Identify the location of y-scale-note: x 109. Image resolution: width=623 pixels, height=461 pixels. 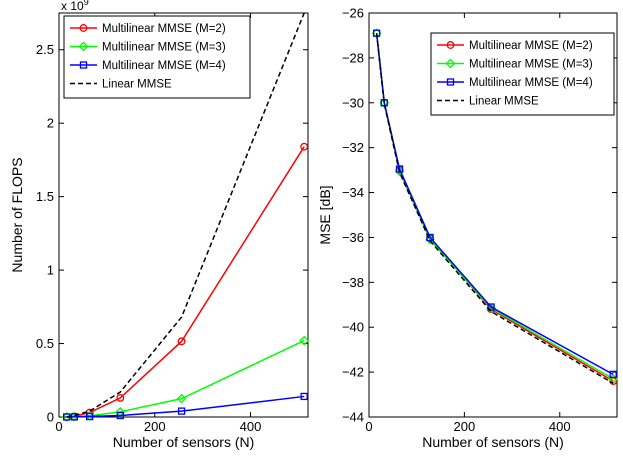
(75, 6).